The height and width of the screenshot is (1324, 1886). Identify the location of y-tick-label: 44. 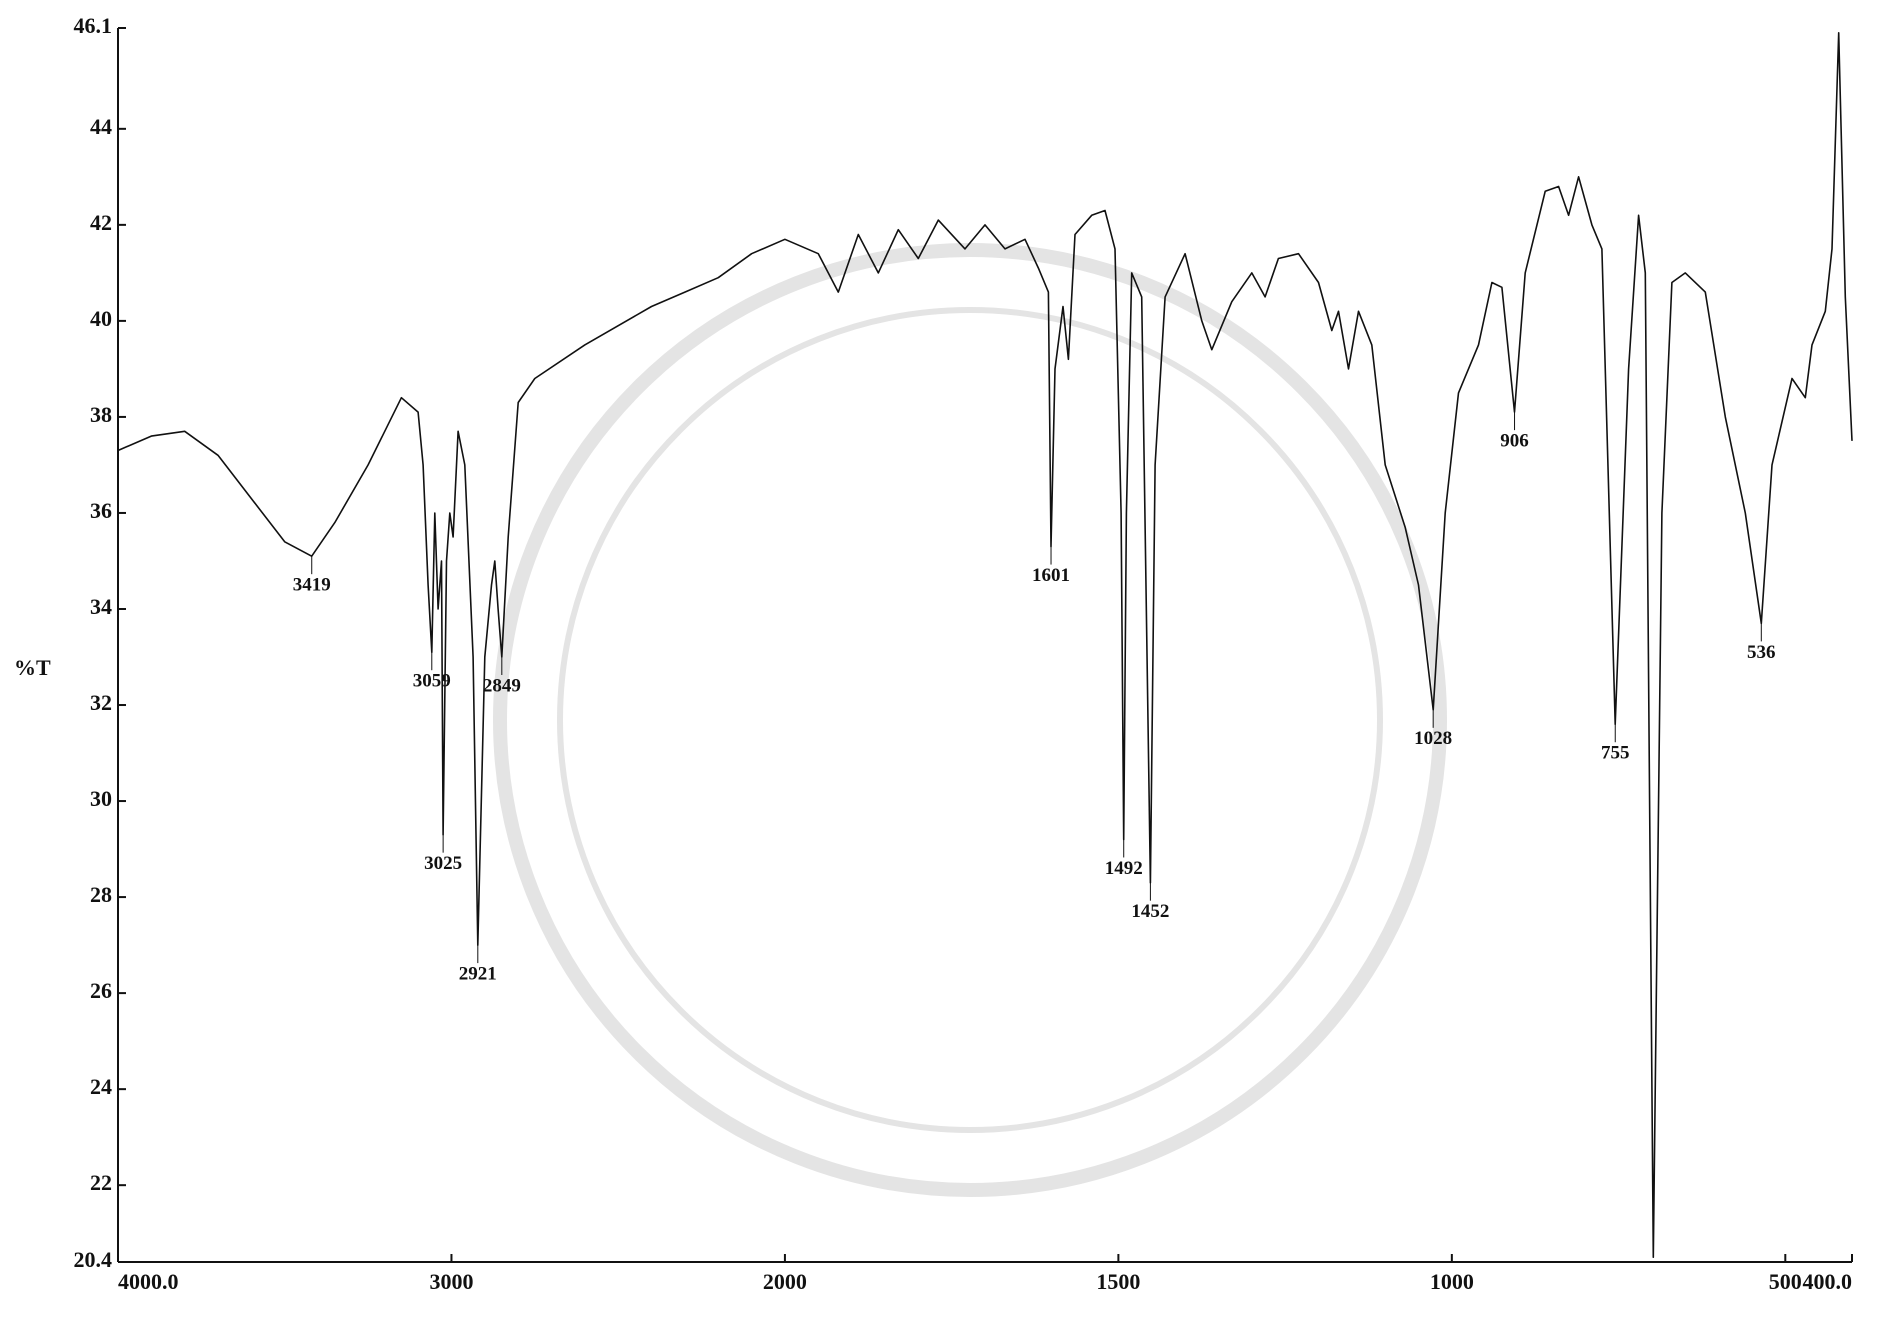
(101, 126).